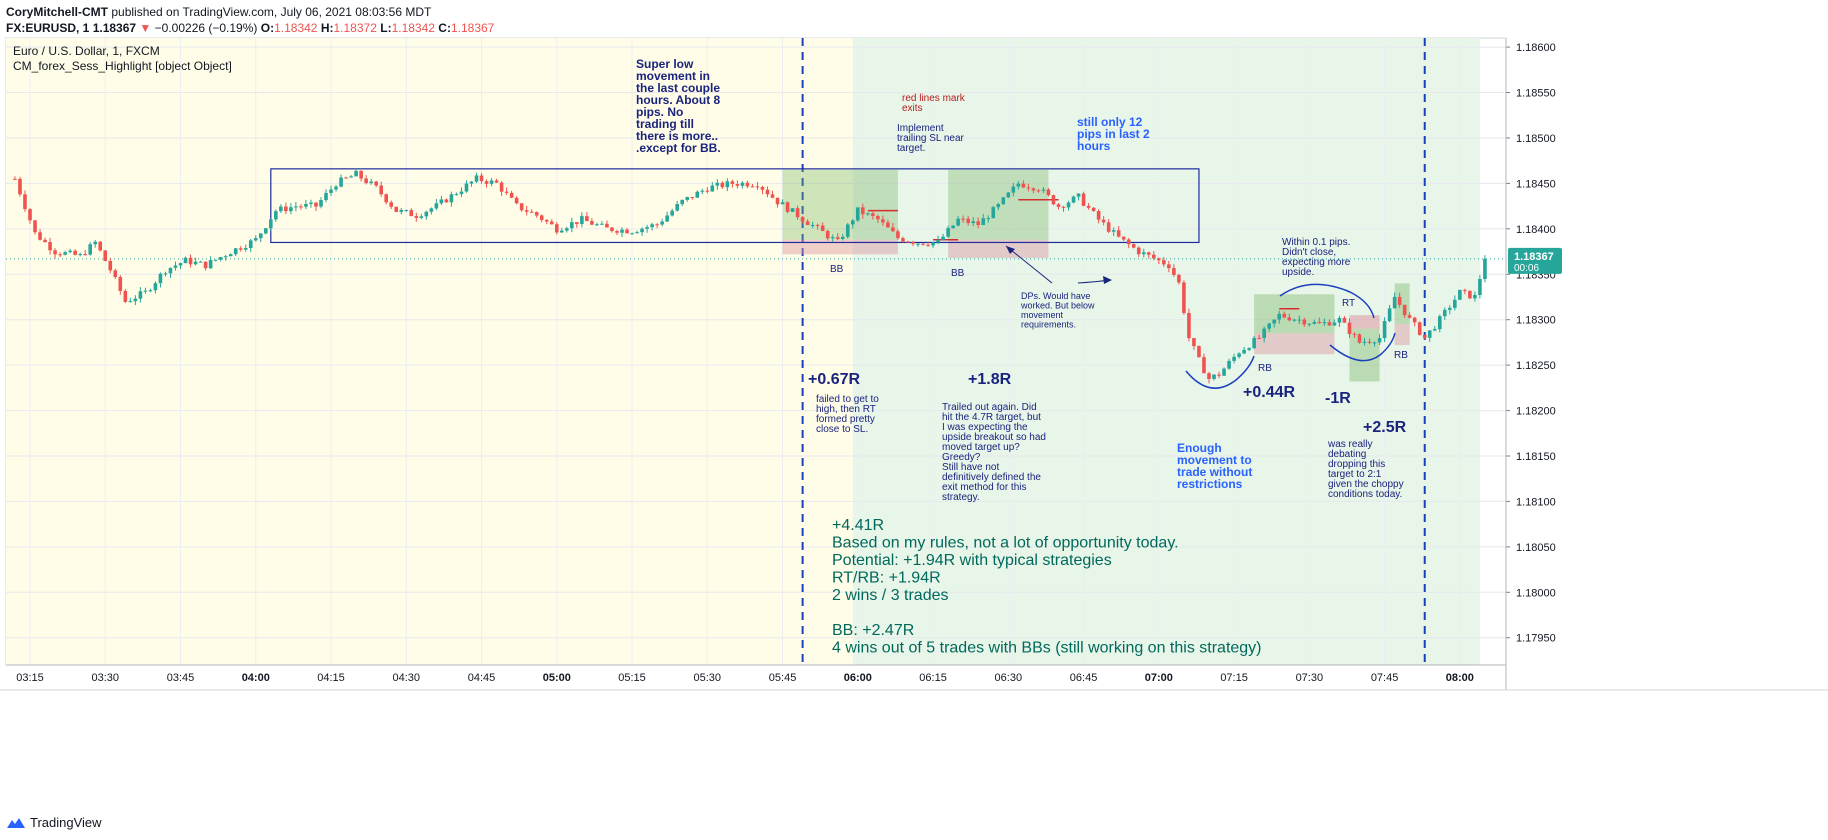 This screenshot has height=840, width=1828. I want to click on close-label: C:, so click(444, 28).